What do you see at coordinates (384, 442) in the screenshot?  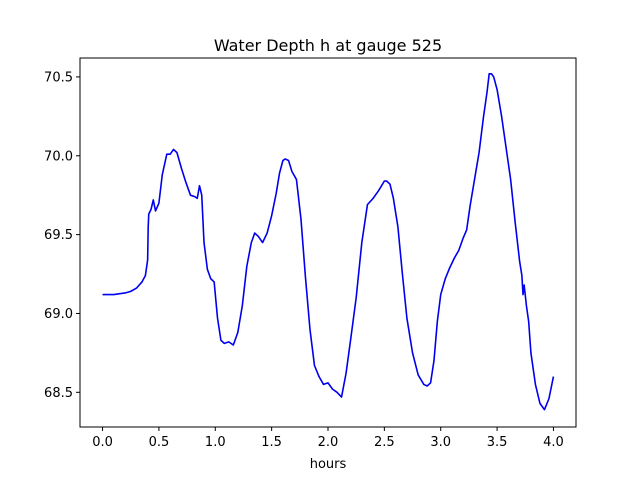 I see `x-tick-label: 2.5` at bounding box center [384, 442].